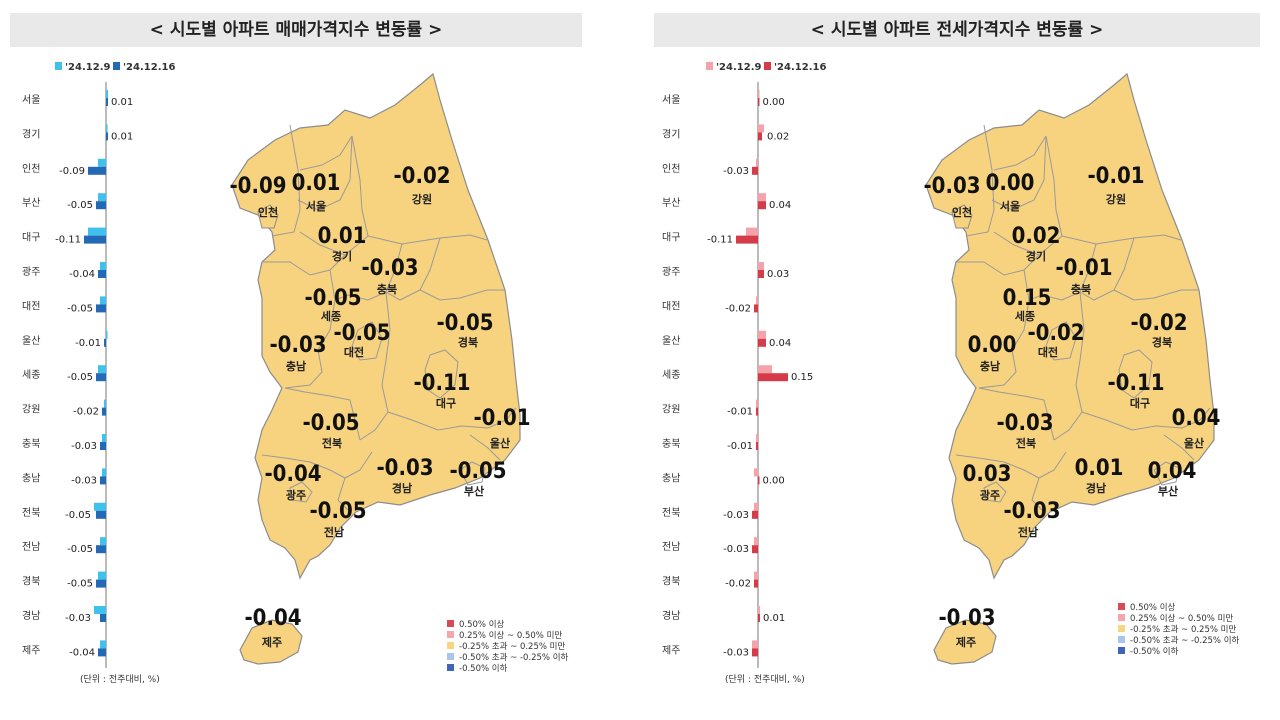 This screenshot has width=1280, height=720. Describe the element at coordinates (510, 635) in the screenshot. I see `map-legend-label: 0.25% 이상 ~ 0.50% 미만` at that location.